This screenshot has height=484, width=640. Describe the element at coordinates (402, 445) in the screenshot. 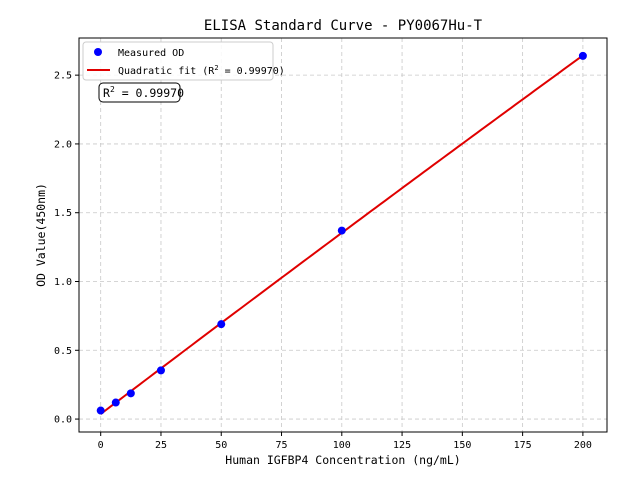

I see `x-tick-label: 125` at that location.